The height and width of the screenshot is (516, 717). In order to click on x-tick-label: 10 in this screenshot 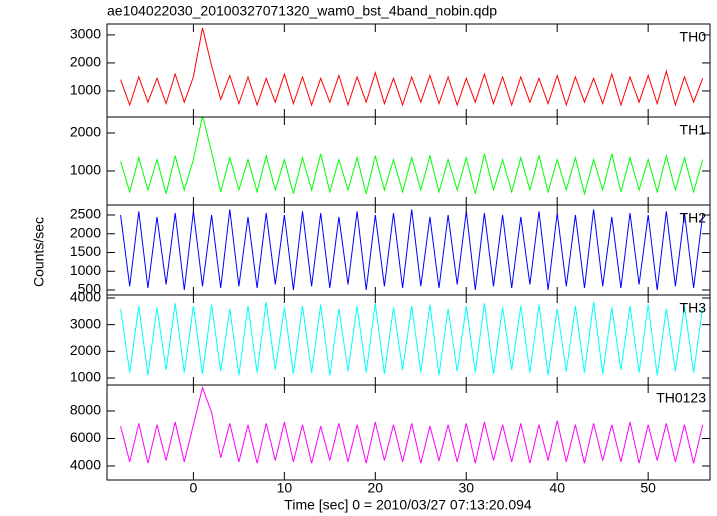, I will do `click(285, 488)`.